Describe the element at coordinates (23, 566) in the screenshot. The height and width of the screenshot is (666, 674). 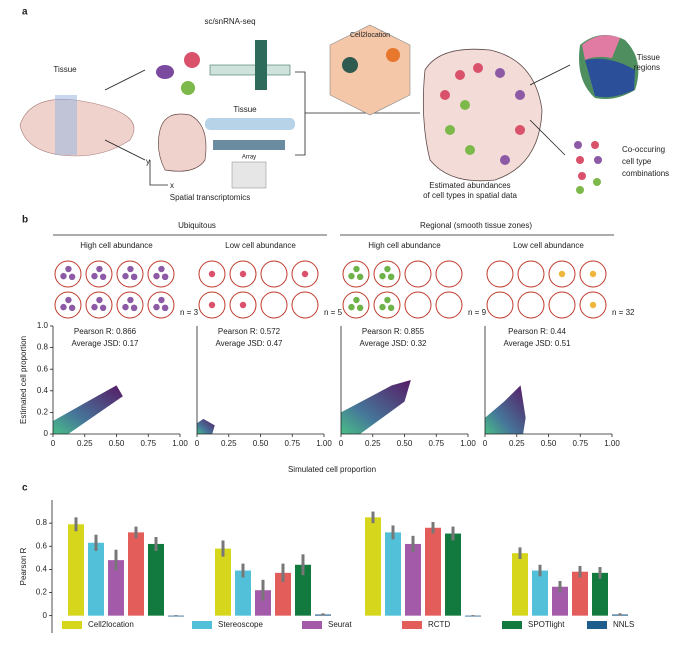
I see `y-axis-label: Pearson R` at that location.